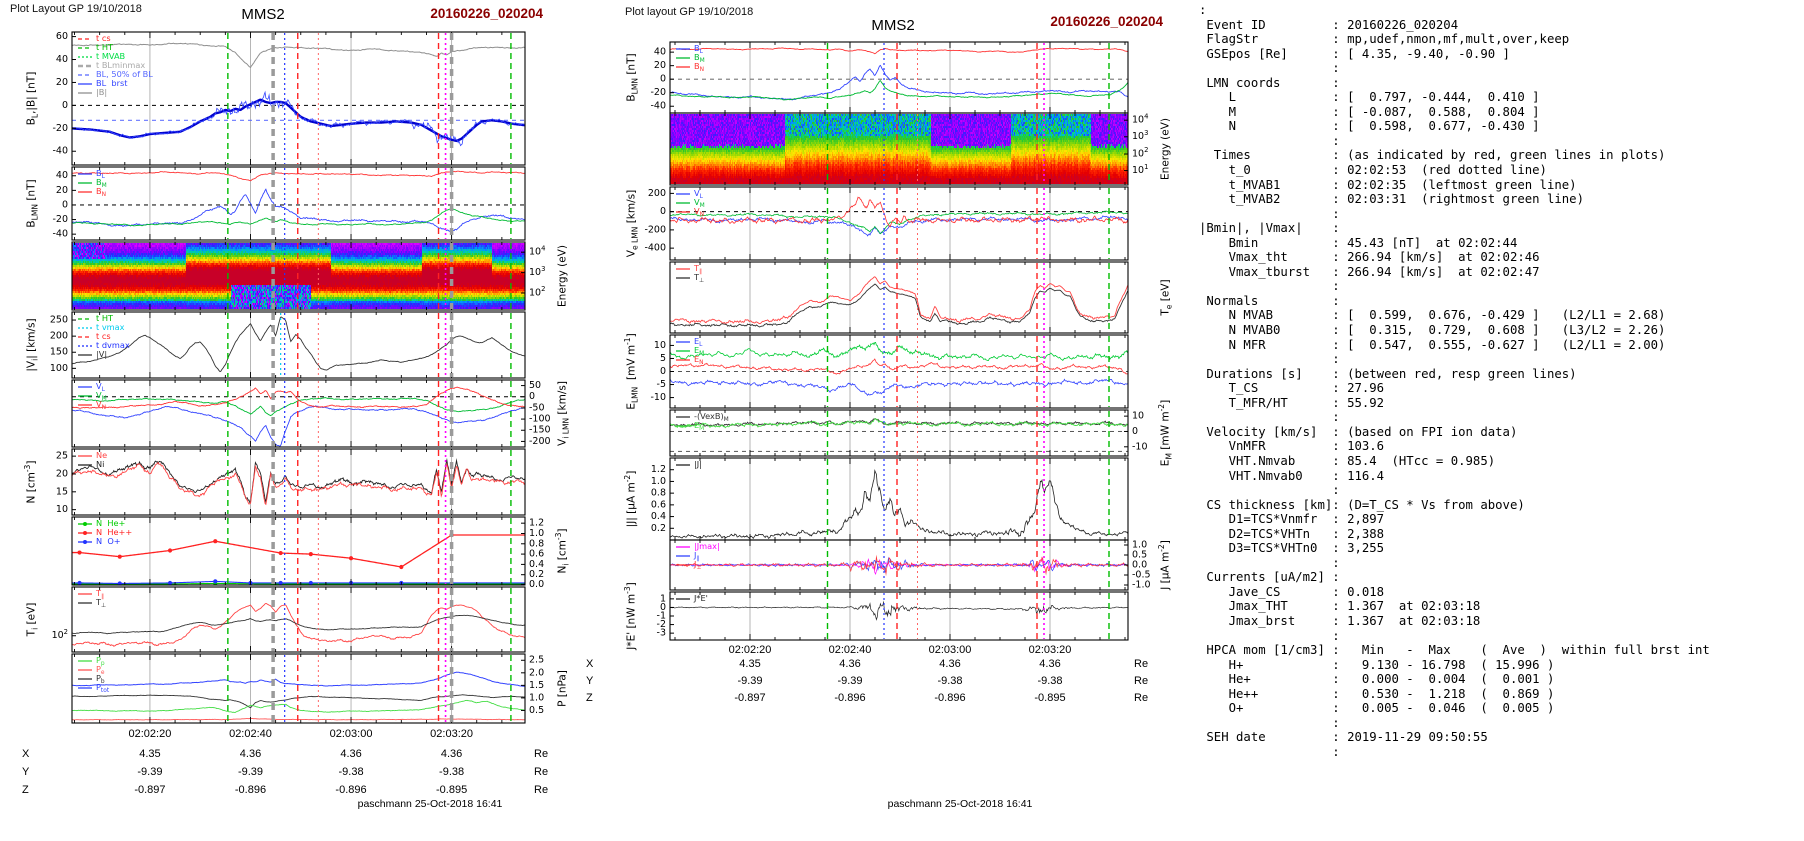 The image size is (1804, 841). Describe the element at coordinates (430, 804) in the screenshot. I see `left-plot-footer: paschmann 25-Oct-2018 16:41` at that location.